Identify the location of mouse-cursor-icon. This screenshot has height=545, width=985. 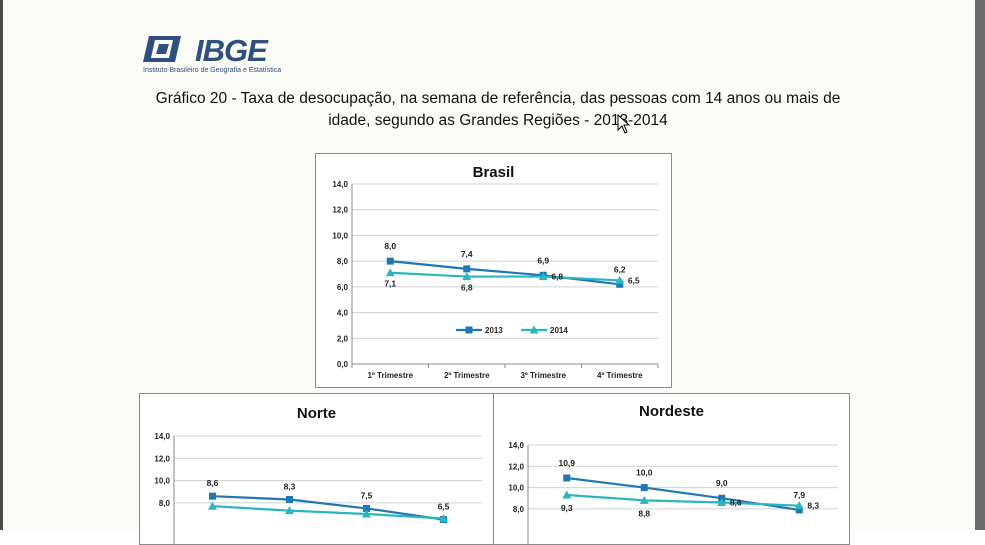
(624, 126).